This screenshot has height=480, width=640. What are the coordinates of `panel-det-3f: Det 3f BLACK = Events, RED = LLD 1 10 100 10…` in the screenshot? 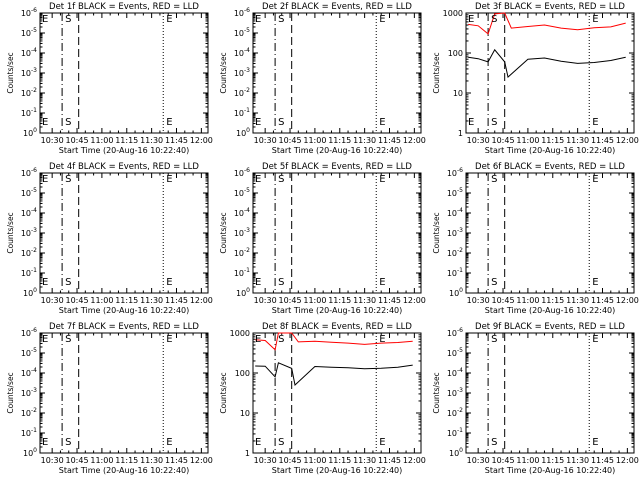 It's located at (535, 78).